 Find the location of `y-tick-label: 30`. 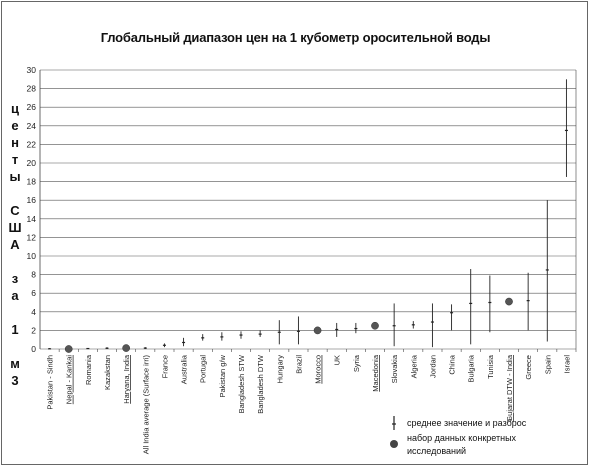

y-tick-label: 30 is located at coordinates (32, 70).